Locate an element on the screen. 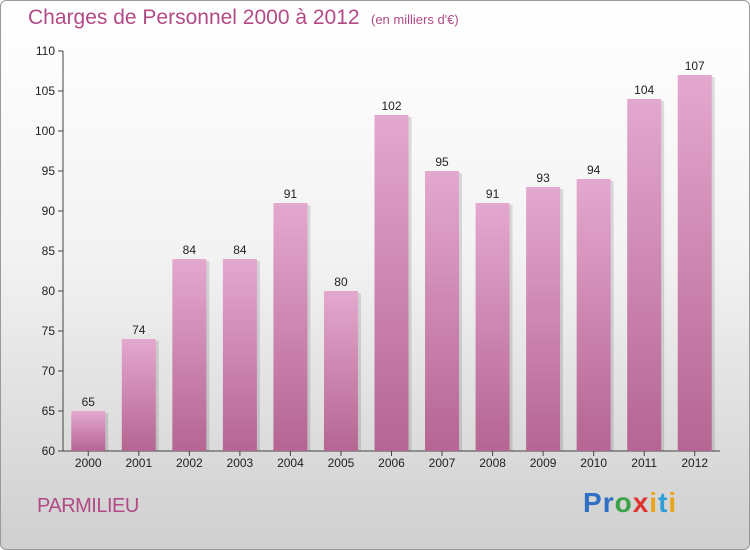 Image resolution: width=750 pixels, height=550 pixels. x-tick-label: 2004 is located at coordinates (290, 463).